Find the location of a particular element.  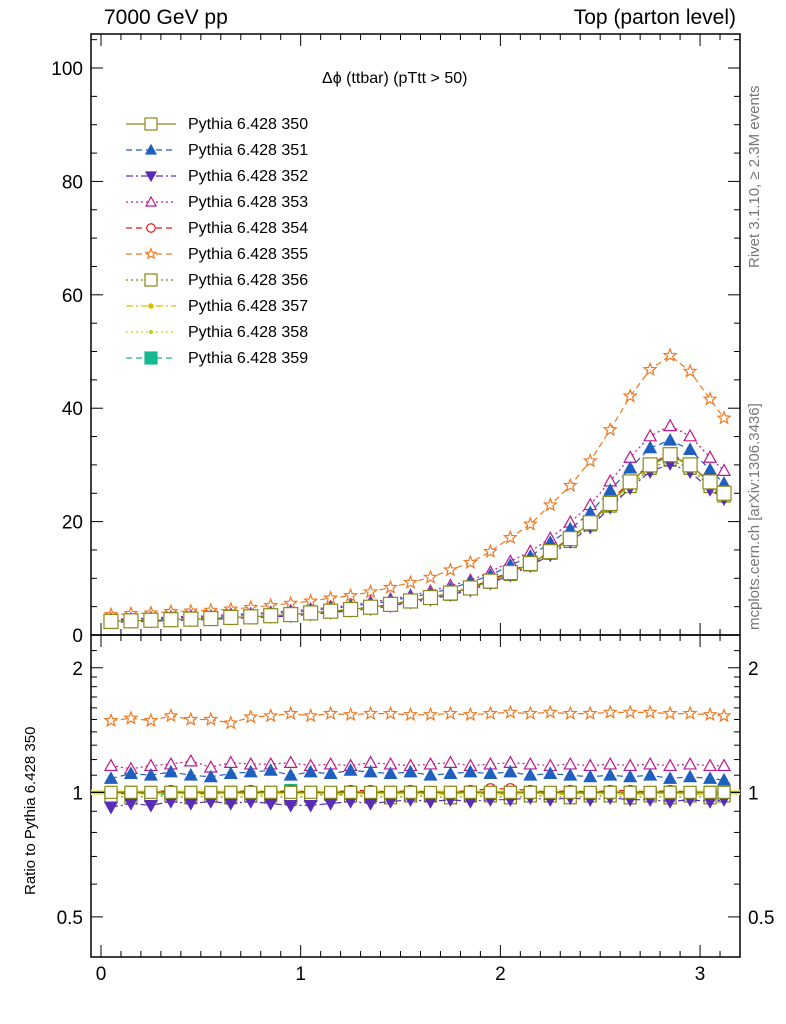

ratio-axis-label: Ratio to Pythia 6.428 350 is located at coordinates (30, 810).